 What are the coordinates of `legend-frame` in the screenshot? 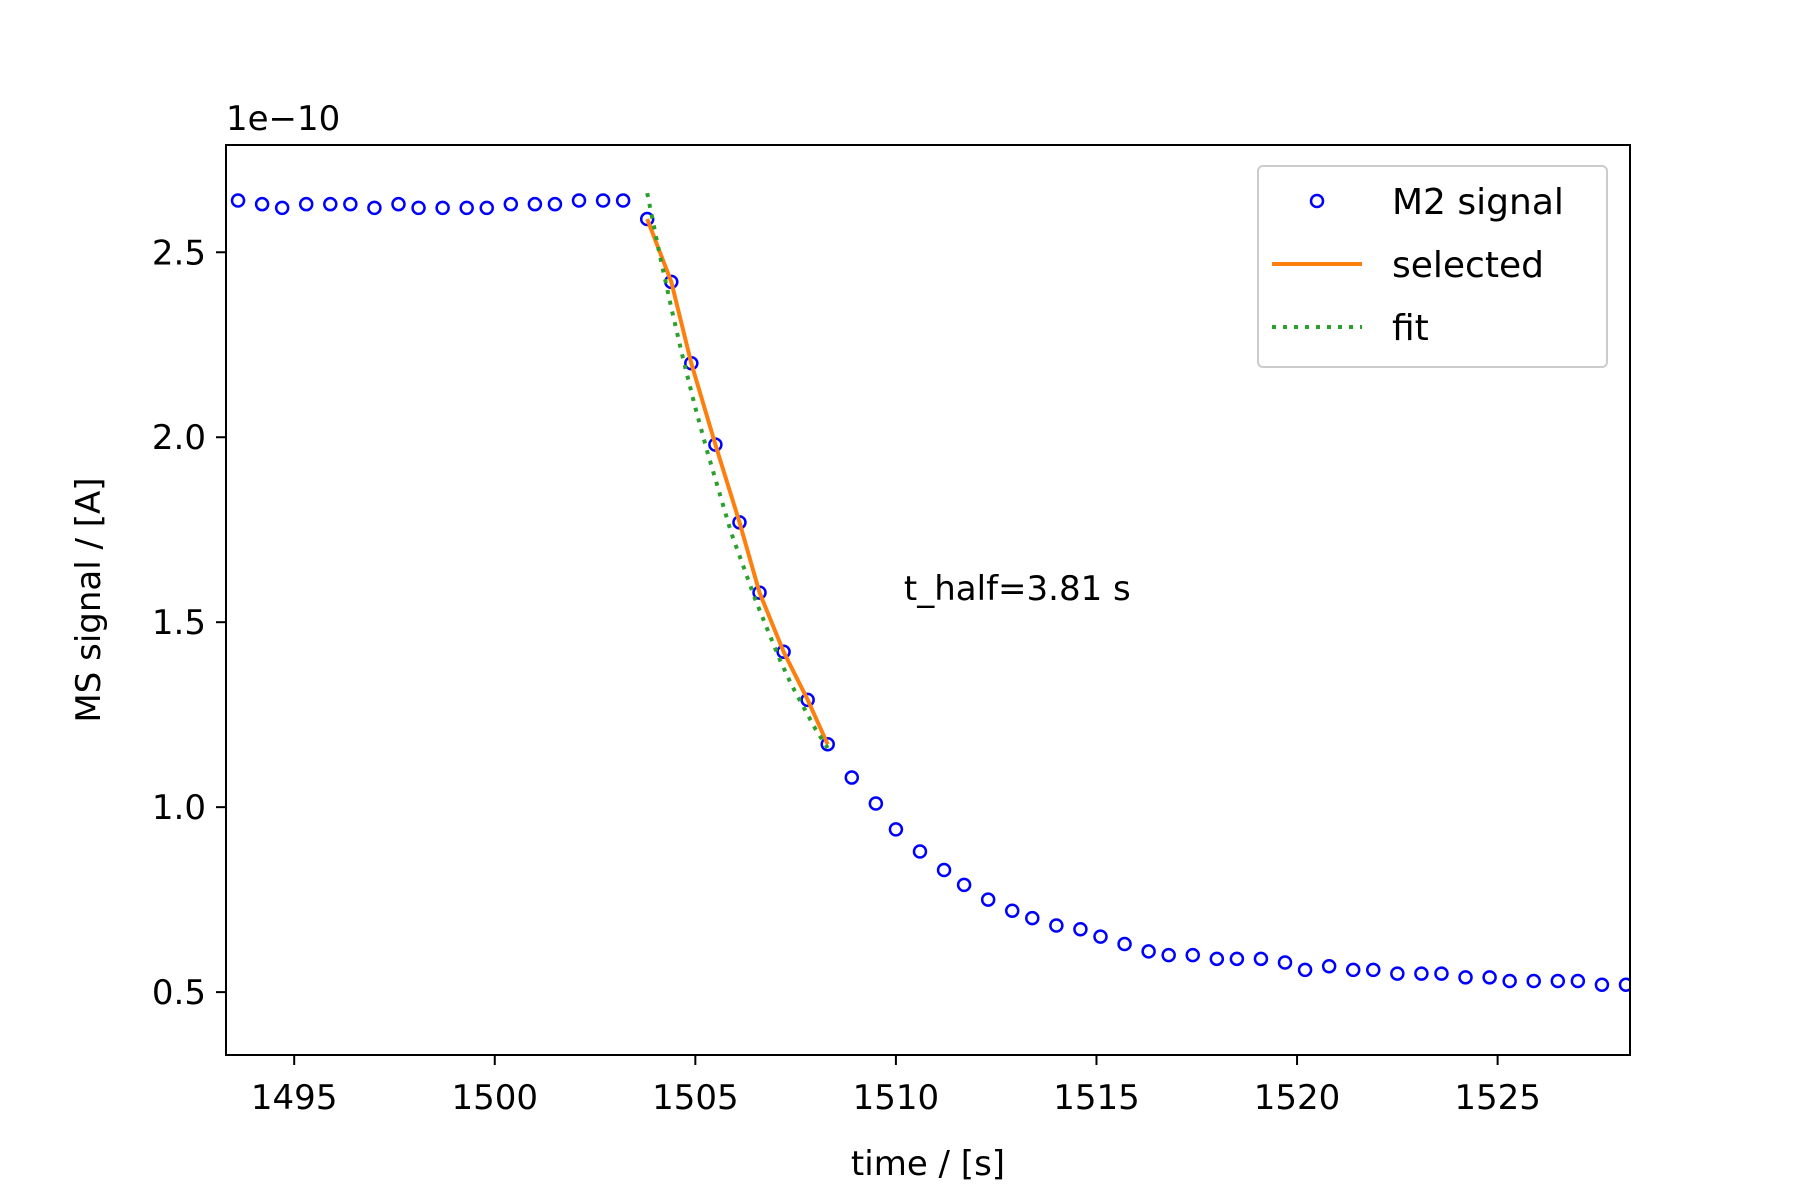 It's located at (1432, 266).